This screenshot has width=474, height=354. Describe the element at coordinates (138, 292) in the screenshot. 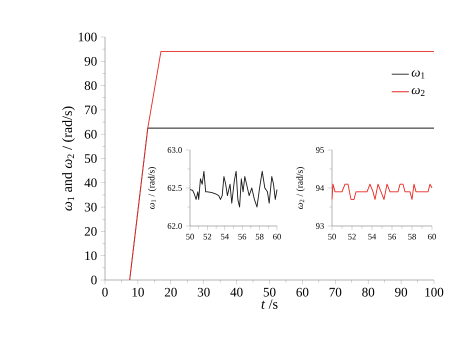

I see `x-tick-label: 10` at that location.